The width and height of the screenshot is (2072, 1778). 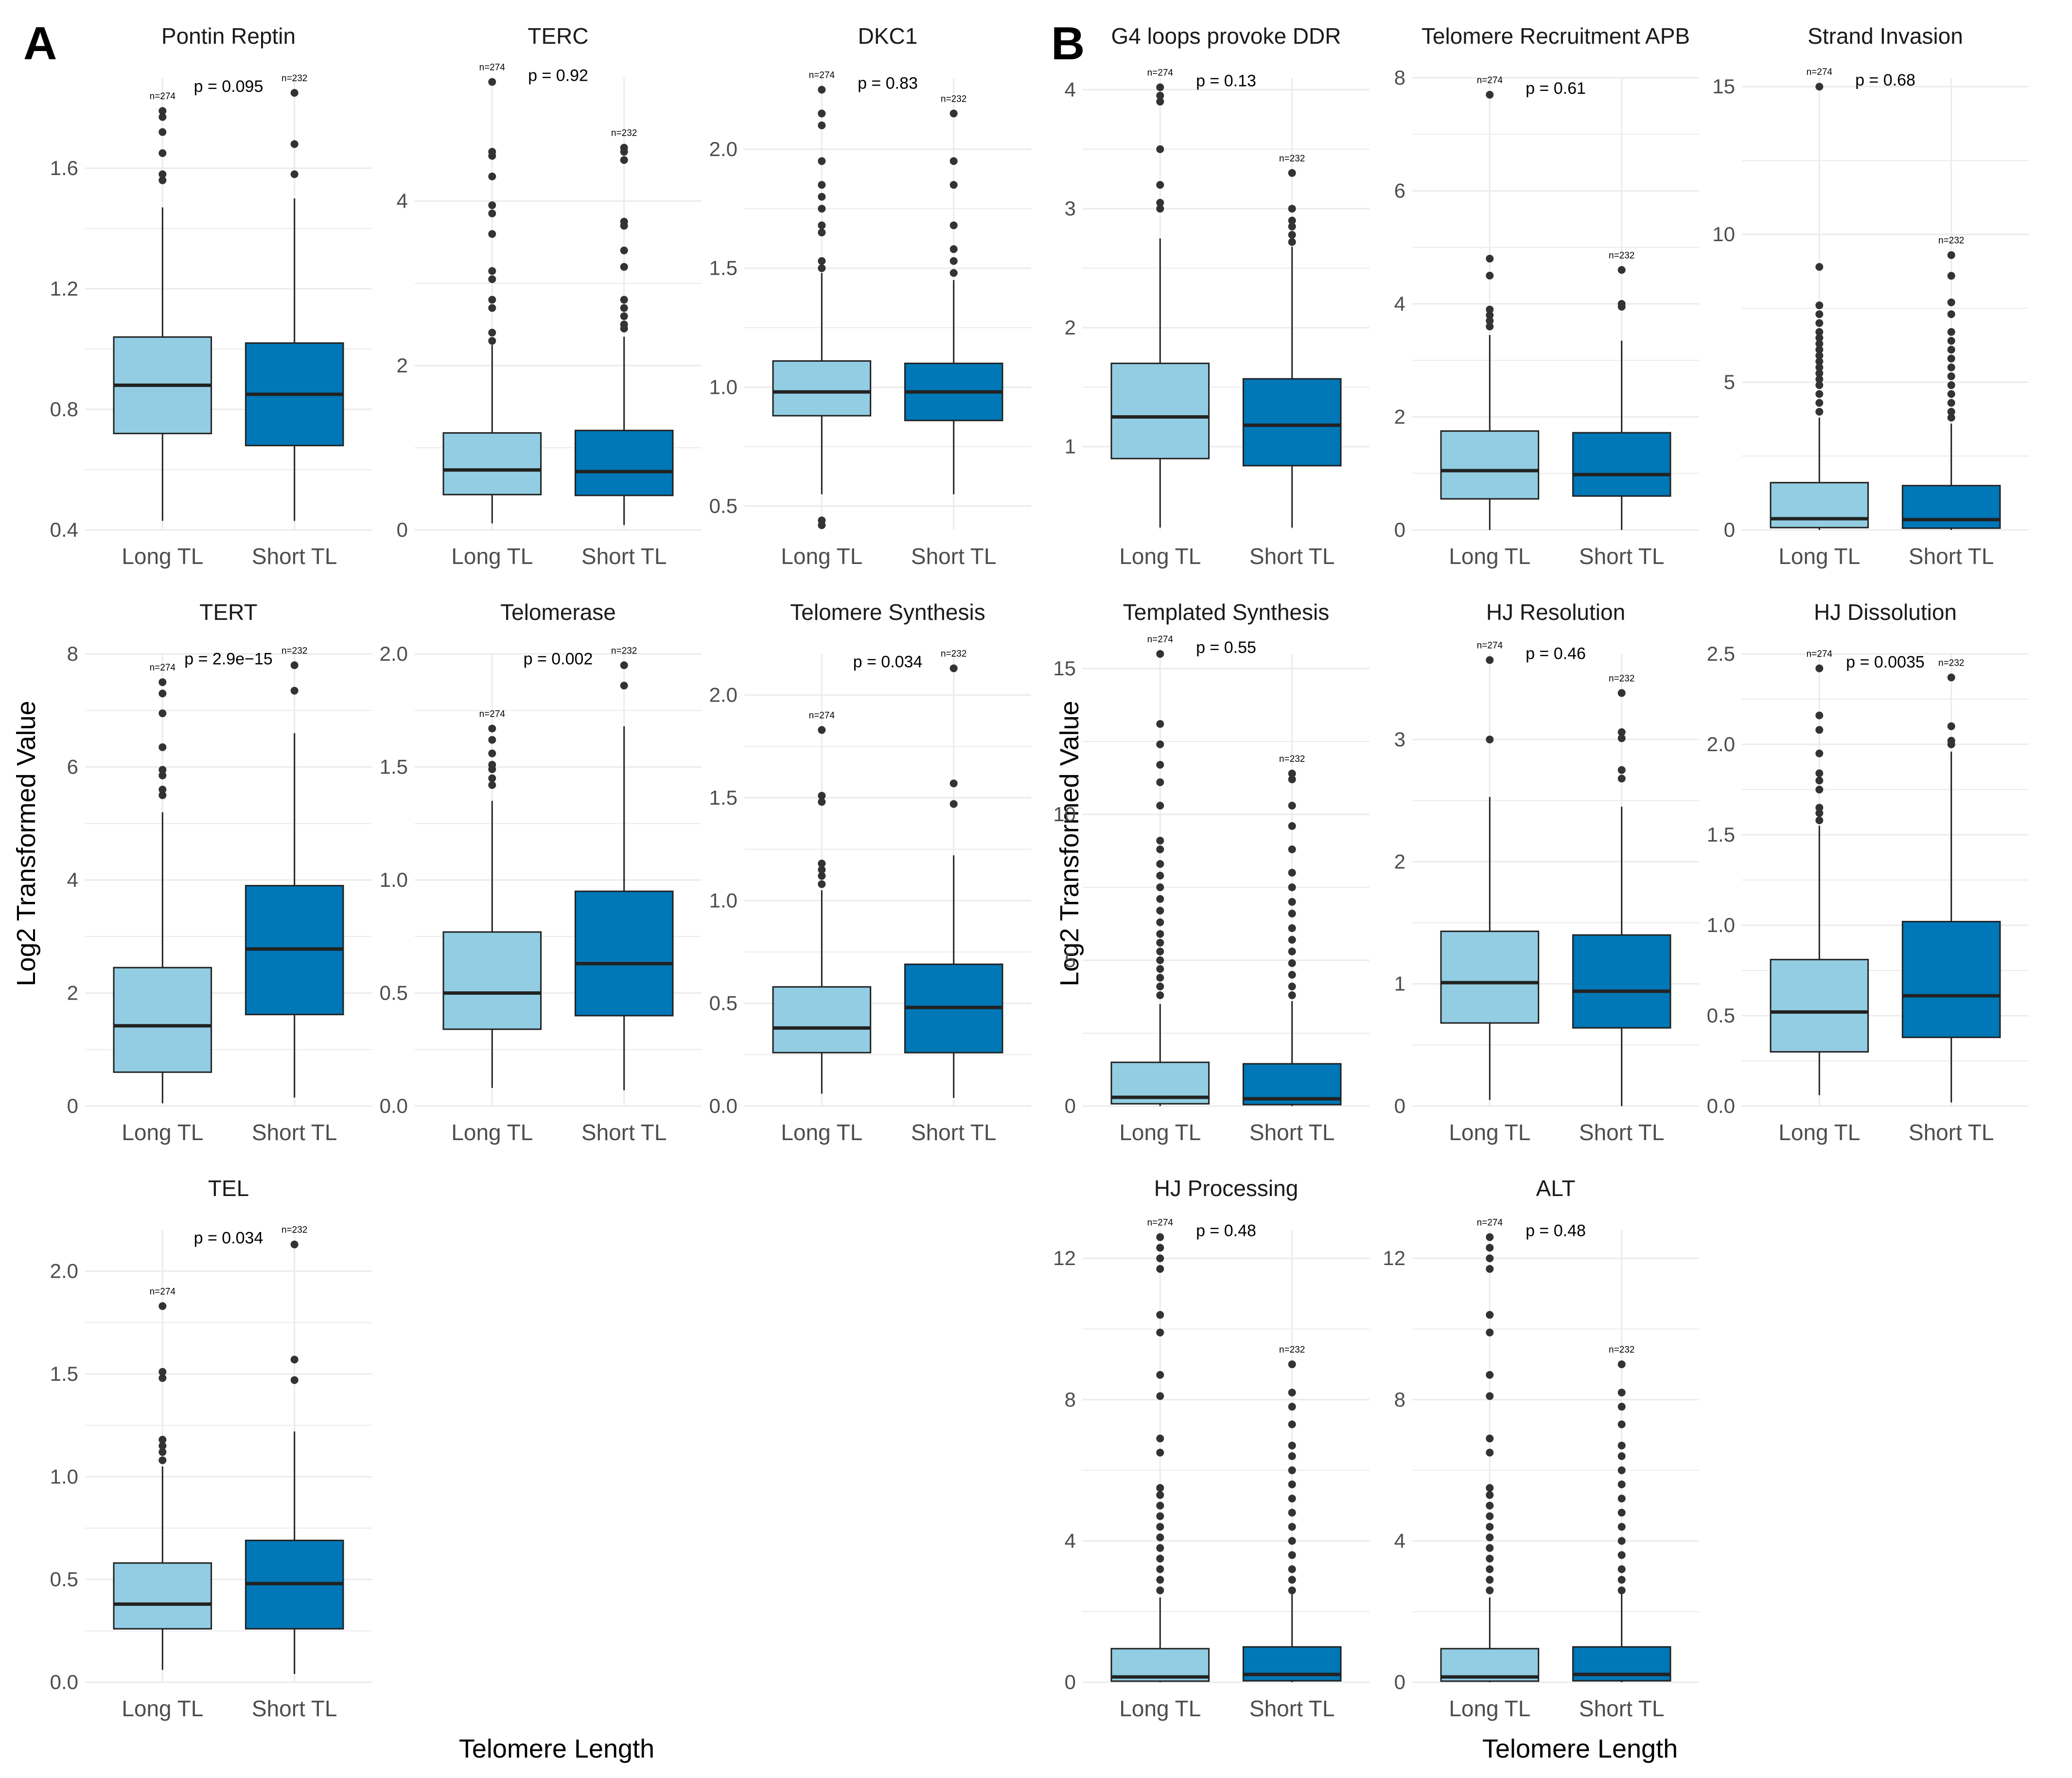 I want to click on chart-panel: 0 2 4 TERC n=274 Long TL n=232 Short TL p = 0.92, so click(x=549, y=296).